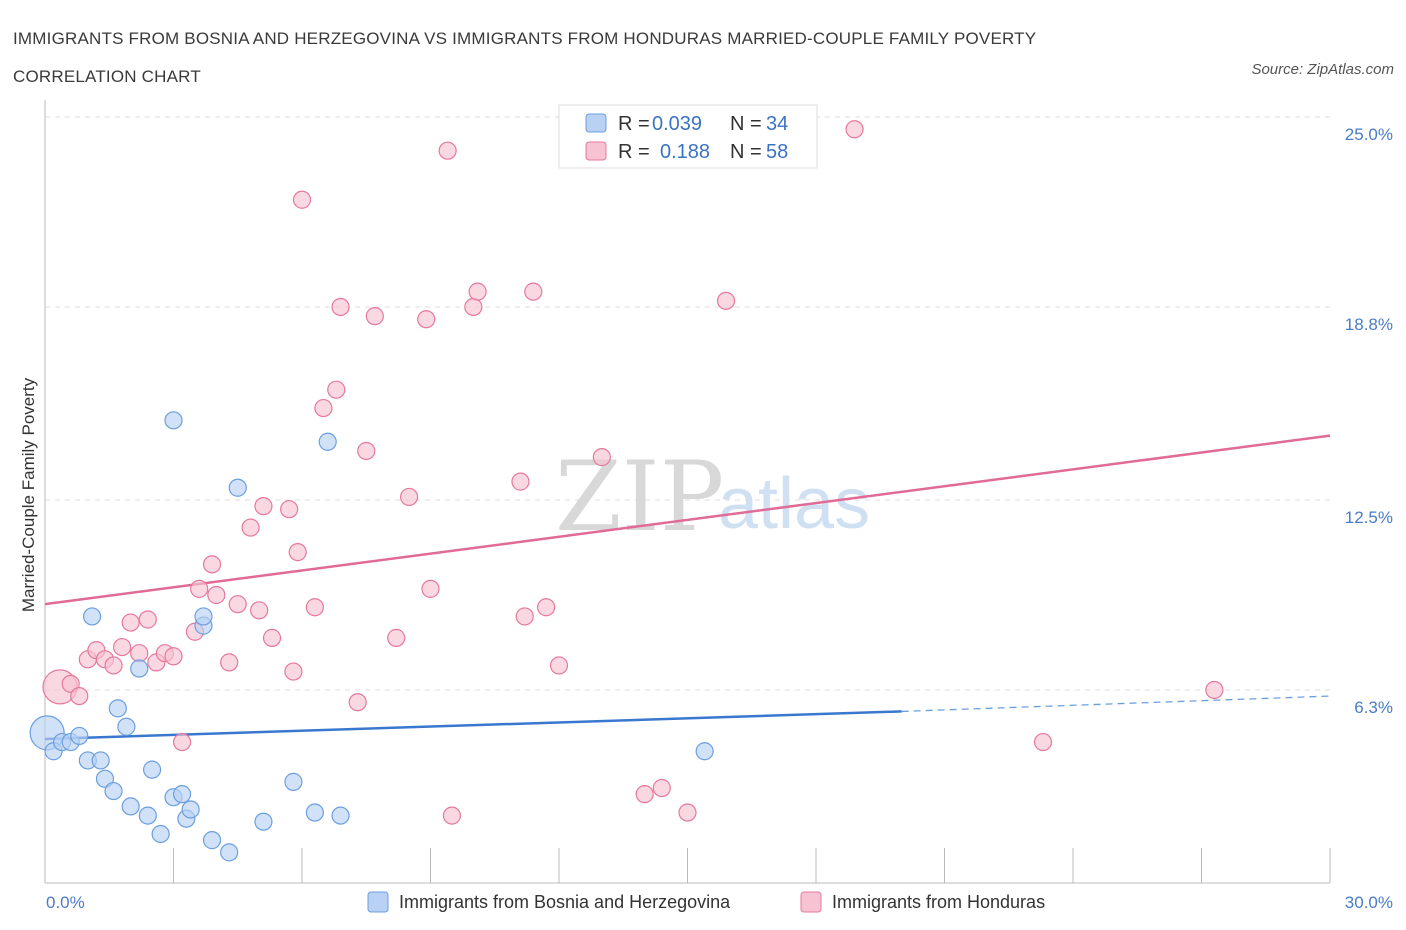  Describe the element at coordinates (746, 152) in the screenshot. I see `legend-n-label-2: N =` at that location.